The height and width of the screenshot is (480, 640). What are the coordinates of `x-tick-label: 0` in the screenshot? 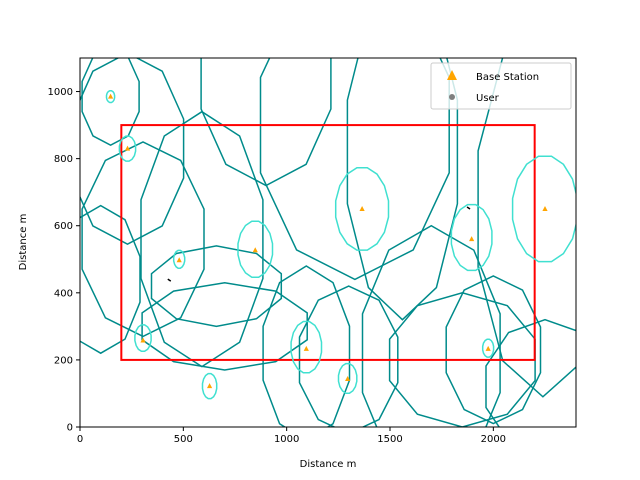 It's located at (80, 439).